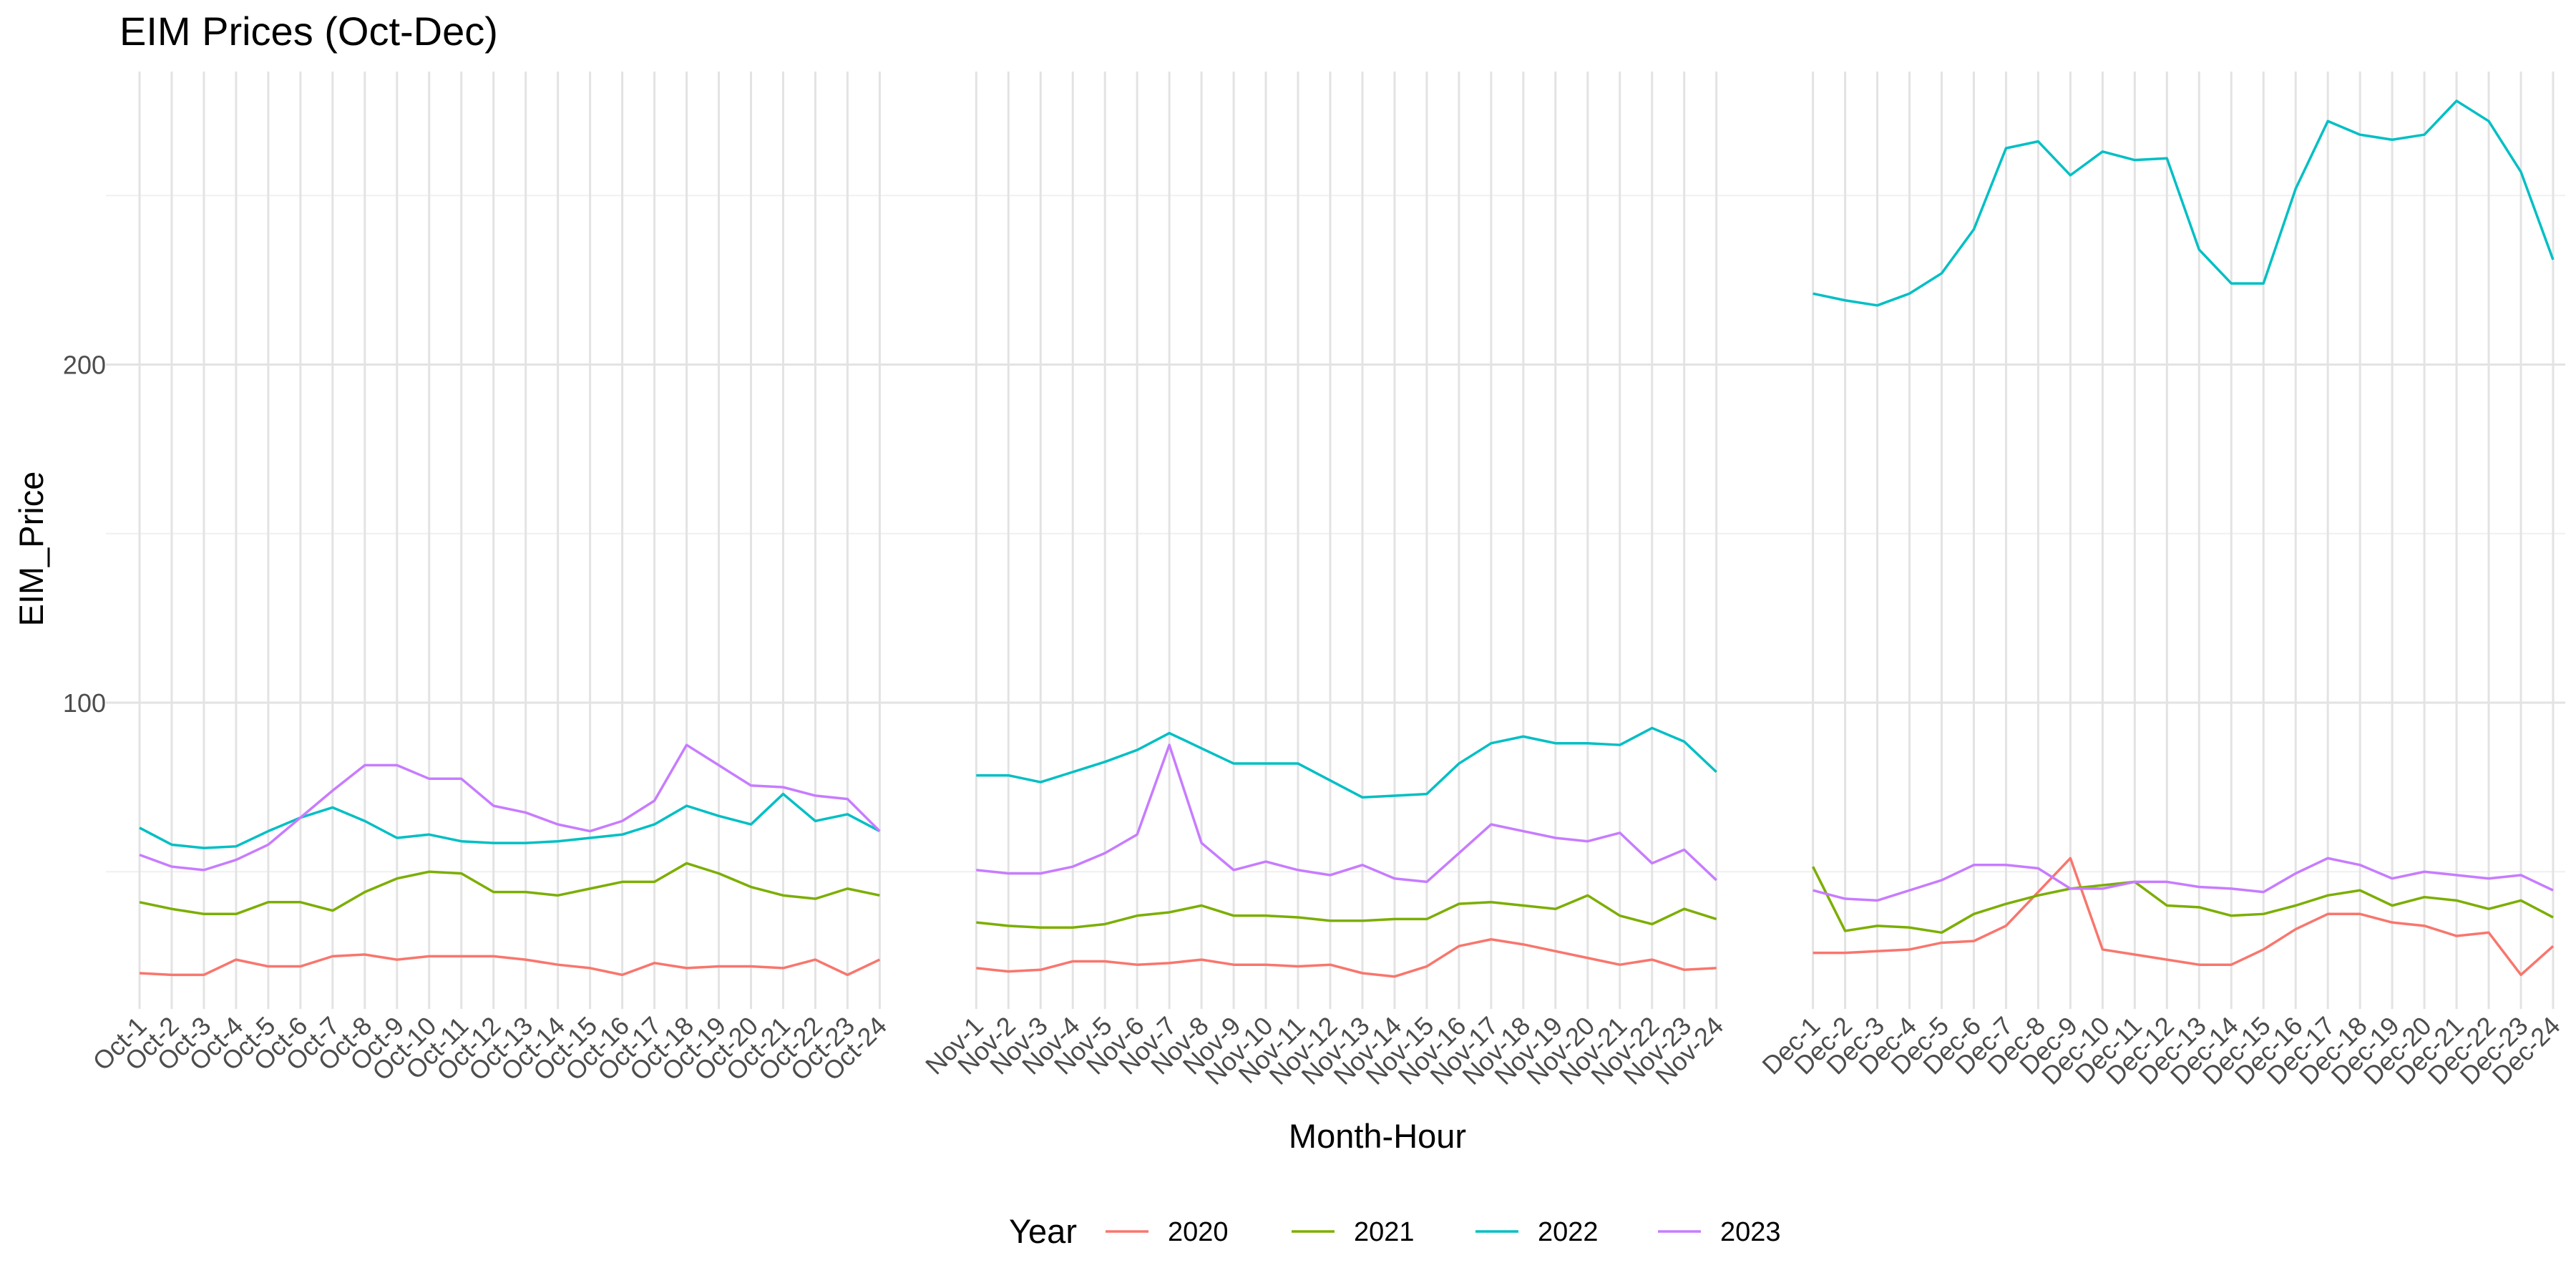 This screenshot has height=1288, width=2576. I want to click on legend-label-2022: 2022, so click(1568, 1232).